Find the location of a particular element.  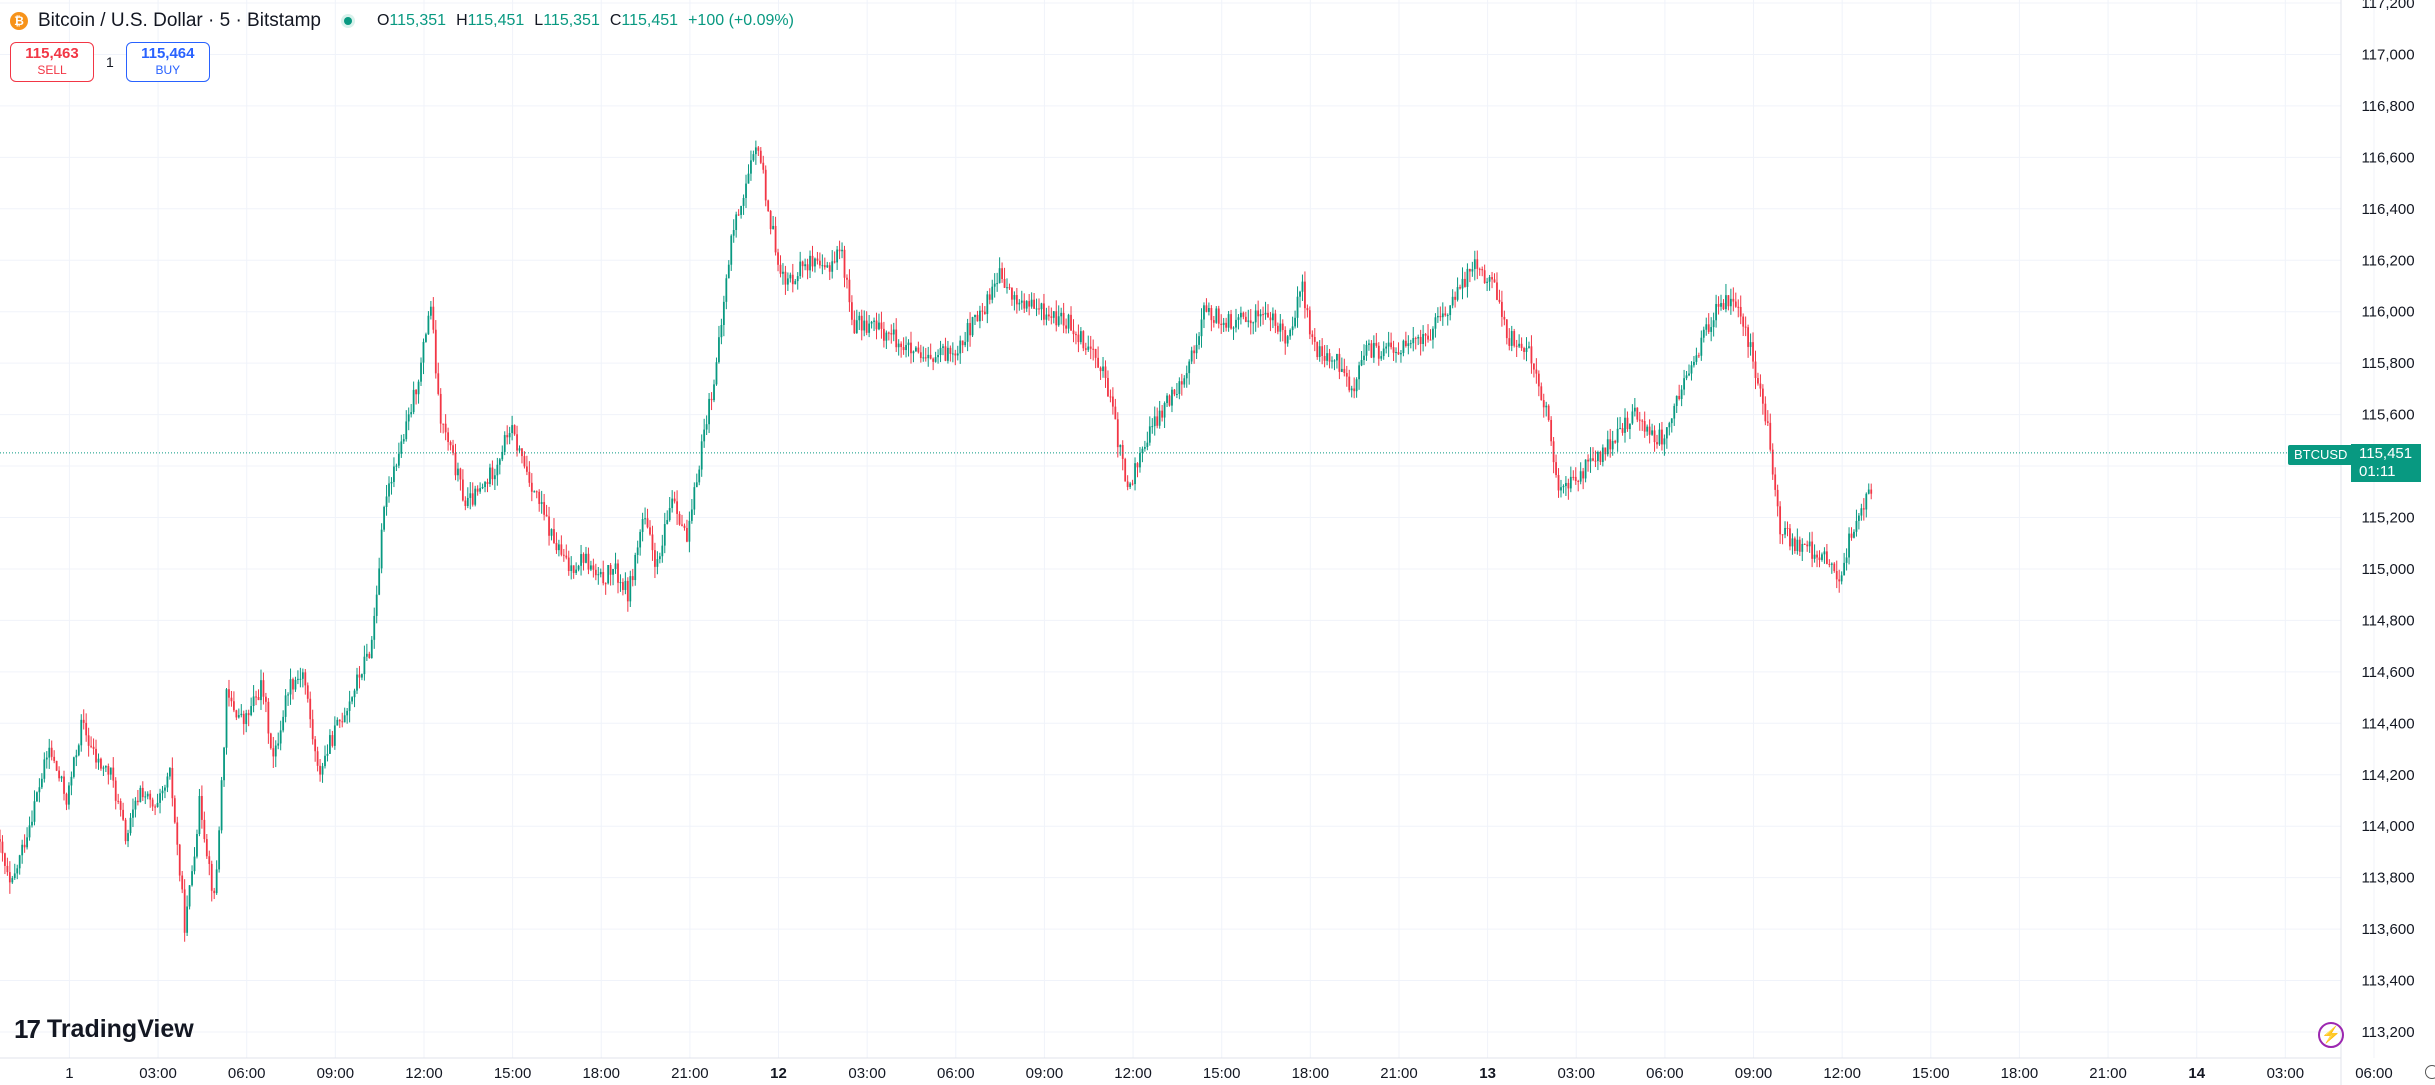

price-tick-label: 114,400 is located at coordinates (2387, 723).